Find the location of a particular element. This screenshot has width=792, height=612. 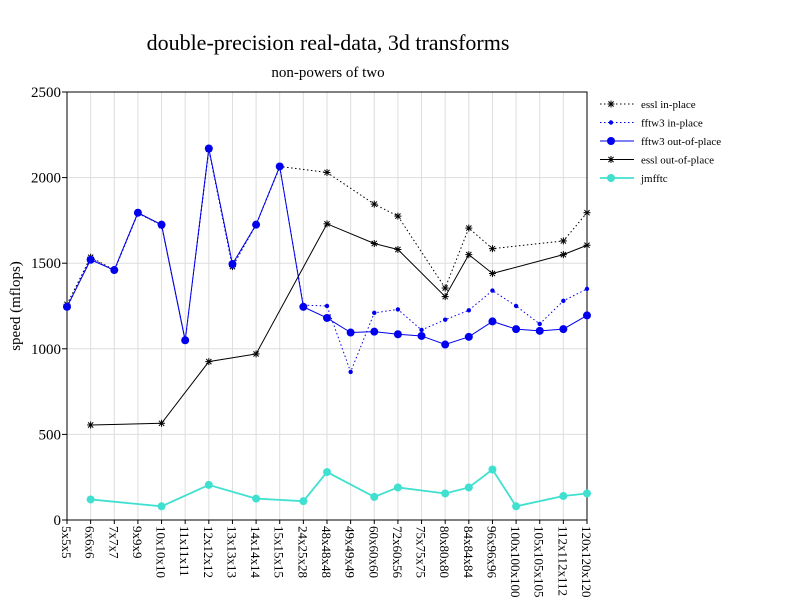

x-tick-label: 7x7x7 is located at coordinates (113, 542).